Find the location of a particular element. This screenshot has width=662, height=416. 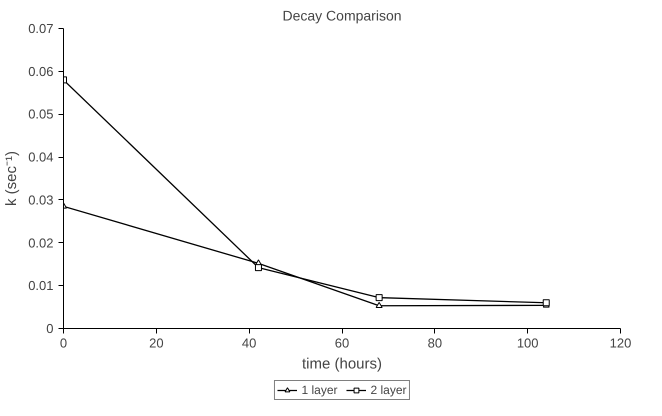

x-tick-label: 0 is located at coordinates (64, 343).